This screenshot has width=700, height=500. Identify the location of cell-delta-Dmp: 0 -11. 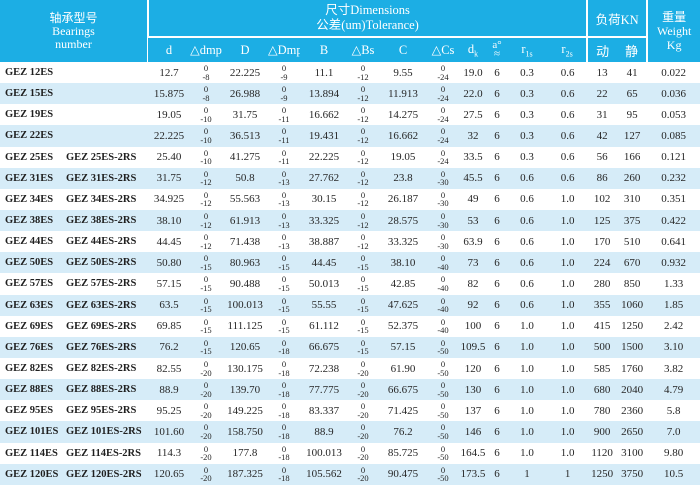
(284, 157).